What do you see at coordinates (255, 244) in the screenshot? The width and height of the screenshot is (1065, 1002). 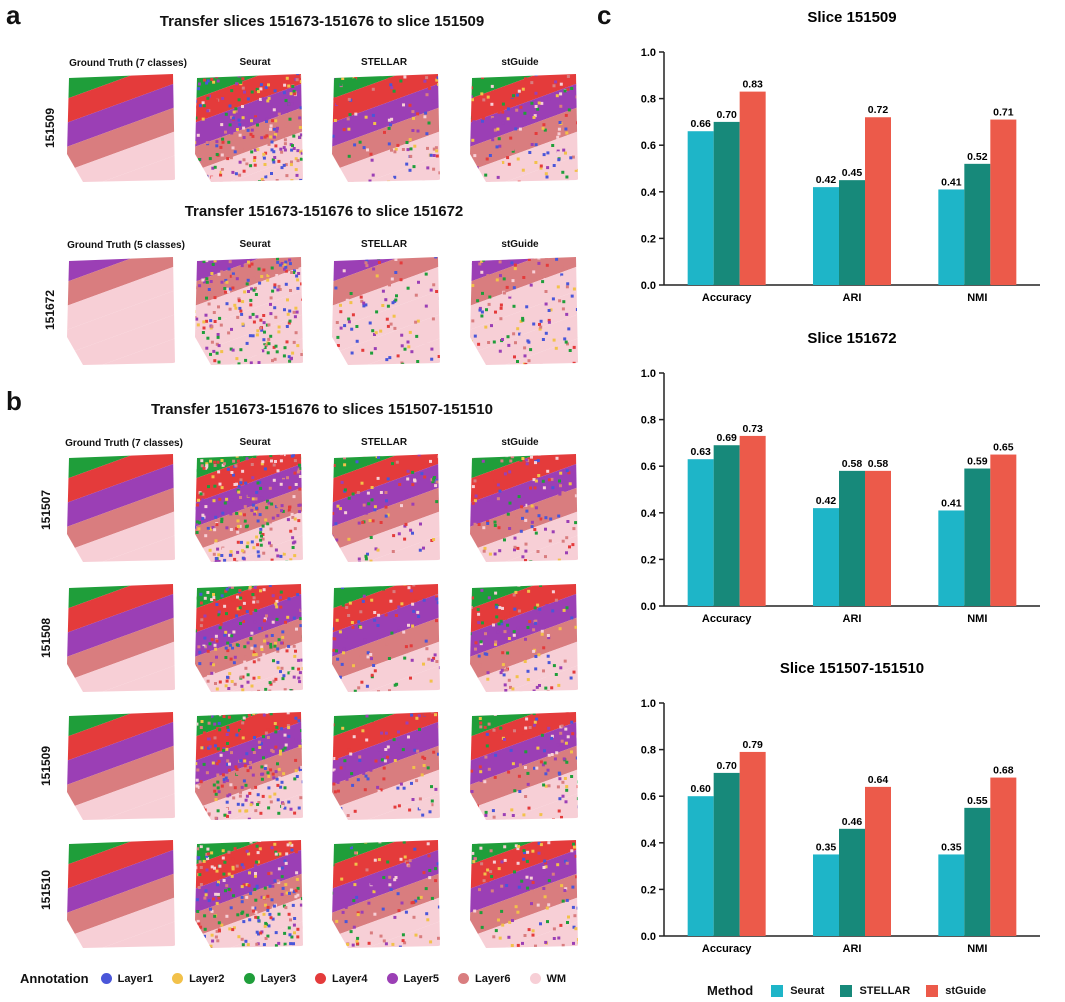 I see `a2-seurat-label: Seurat` at bounding box center [255, 244].